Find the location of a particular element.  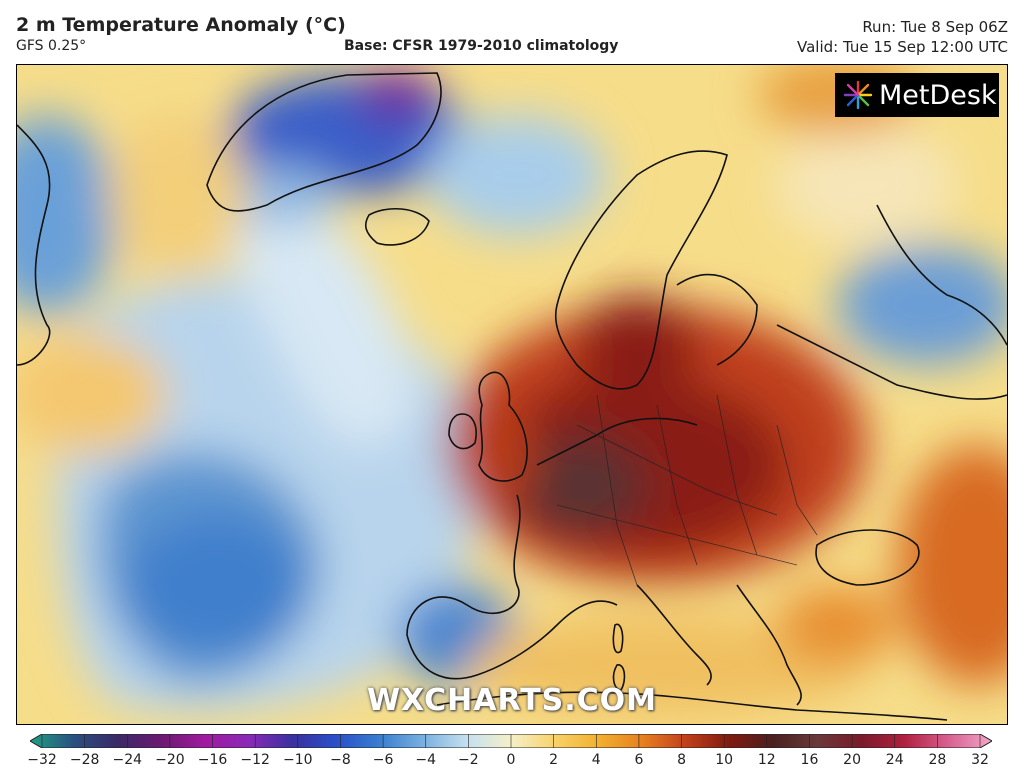

legend-tick-label: −28 is located at coordinates (84, 760).